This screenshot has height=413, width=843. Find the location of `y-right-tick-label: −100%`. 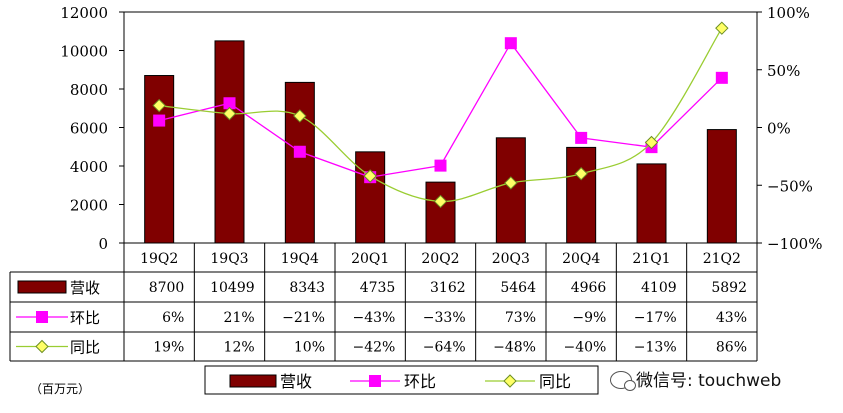

y-right-tick-label: −100% is located at coordinates (794, 244).